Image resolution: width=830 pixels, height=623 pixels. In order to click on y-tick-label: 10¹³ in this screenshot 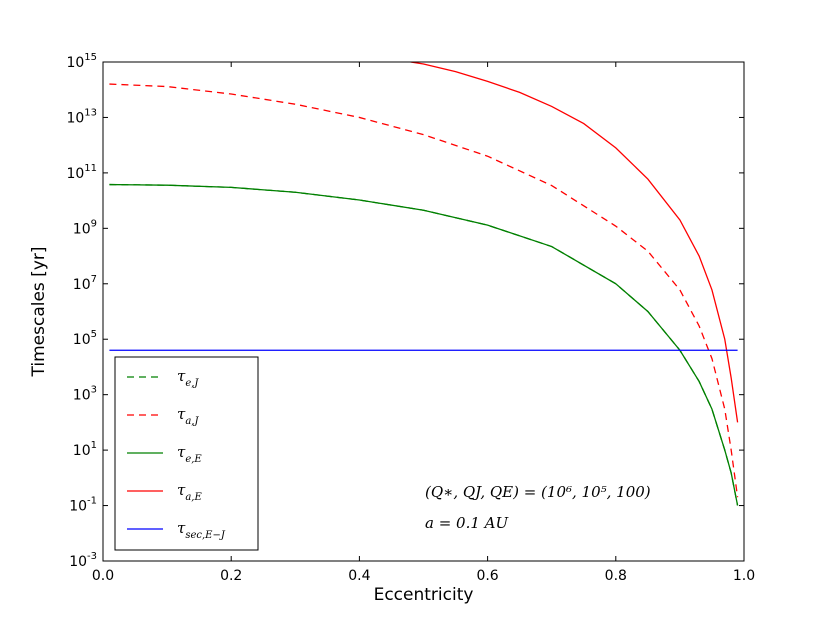, I will do `click(81, 116)`.